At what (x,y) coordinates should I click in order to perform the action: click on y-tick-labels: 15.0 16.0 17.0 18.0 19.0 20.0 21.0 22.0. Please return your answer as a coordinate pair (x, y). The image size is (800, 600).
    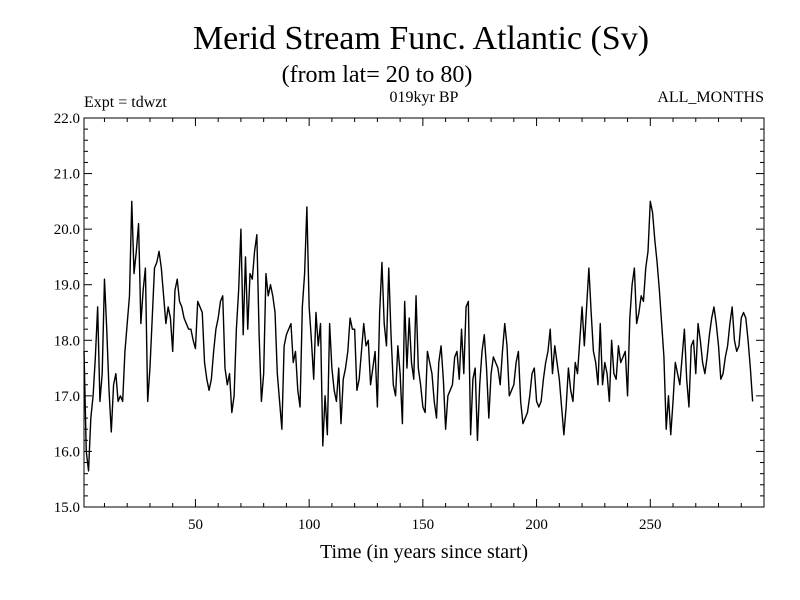
    Looking at the image, I should click on (67, 313).